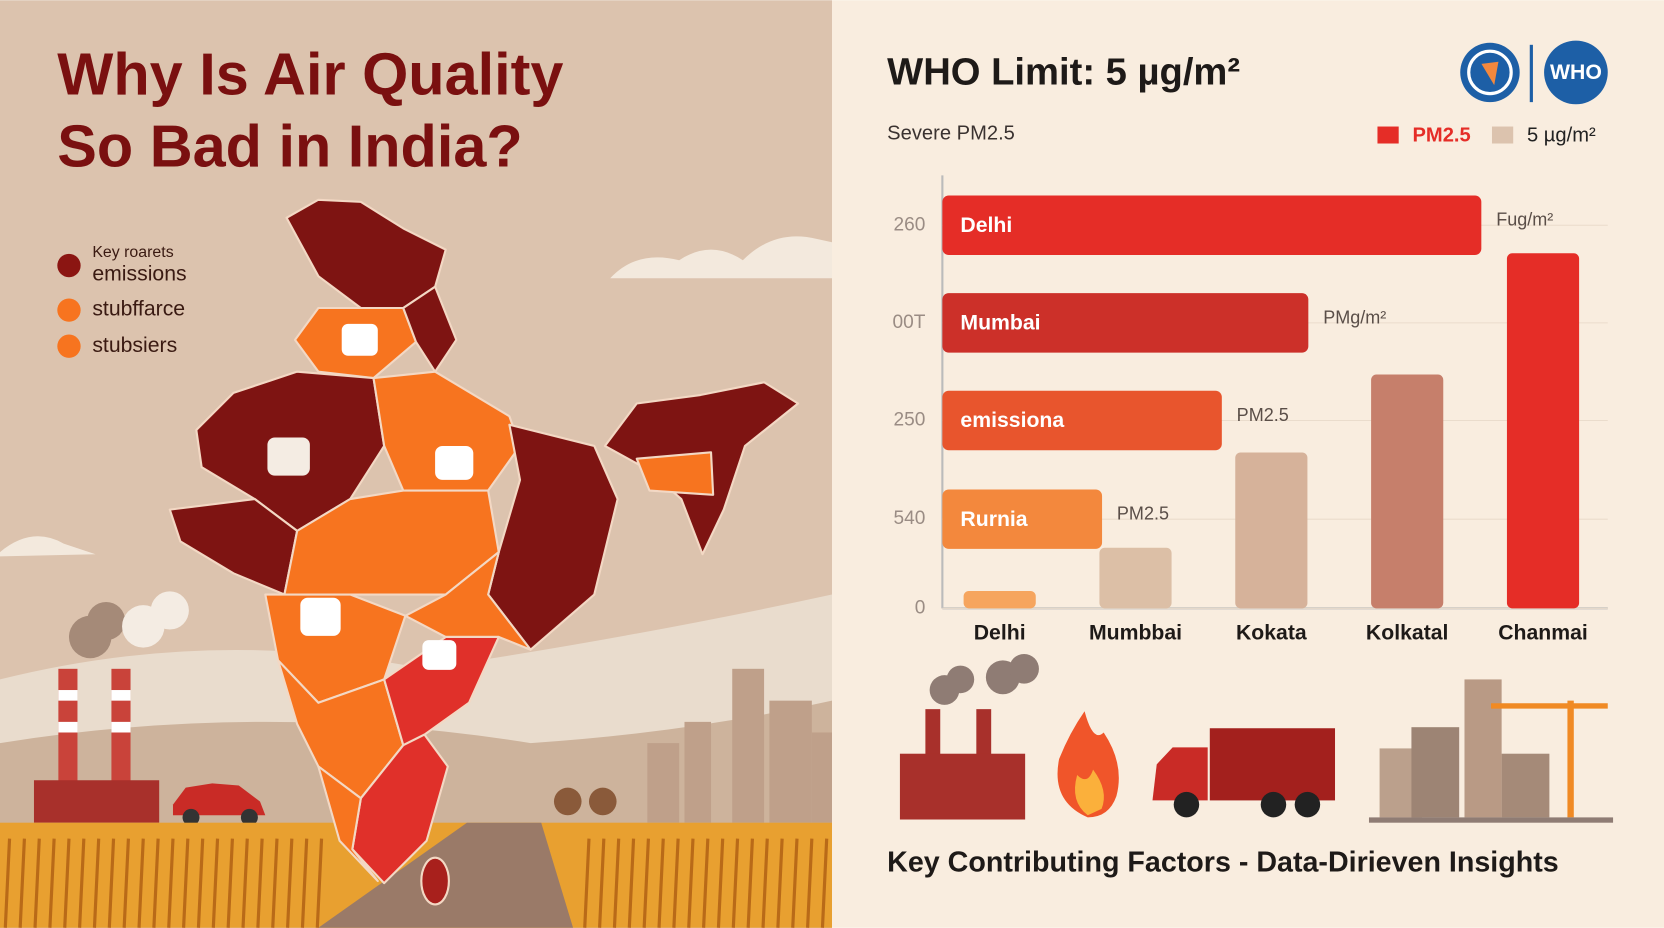  I want to click on legend-label: stubsiers, so click(134, 345).